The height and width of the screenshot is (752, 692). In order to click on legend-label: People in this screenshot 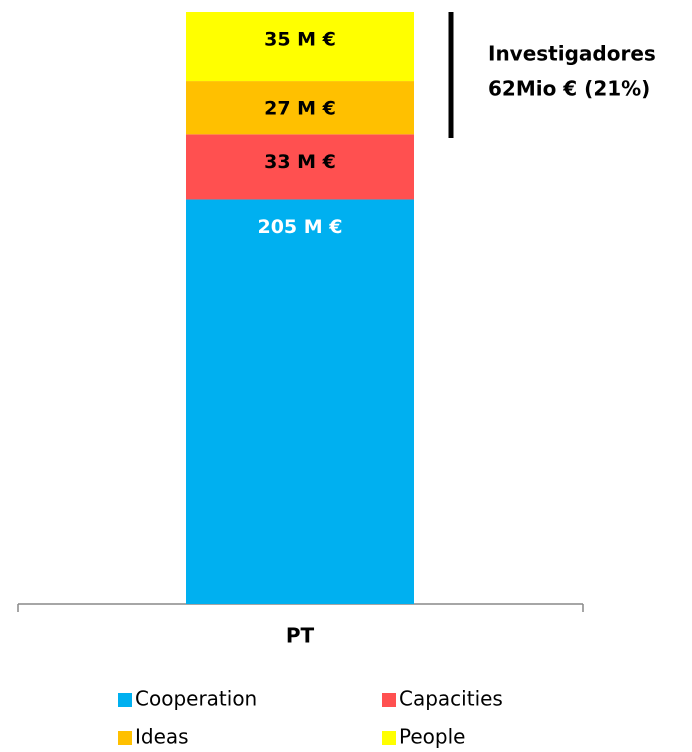, I will do `click(432, 737)`.